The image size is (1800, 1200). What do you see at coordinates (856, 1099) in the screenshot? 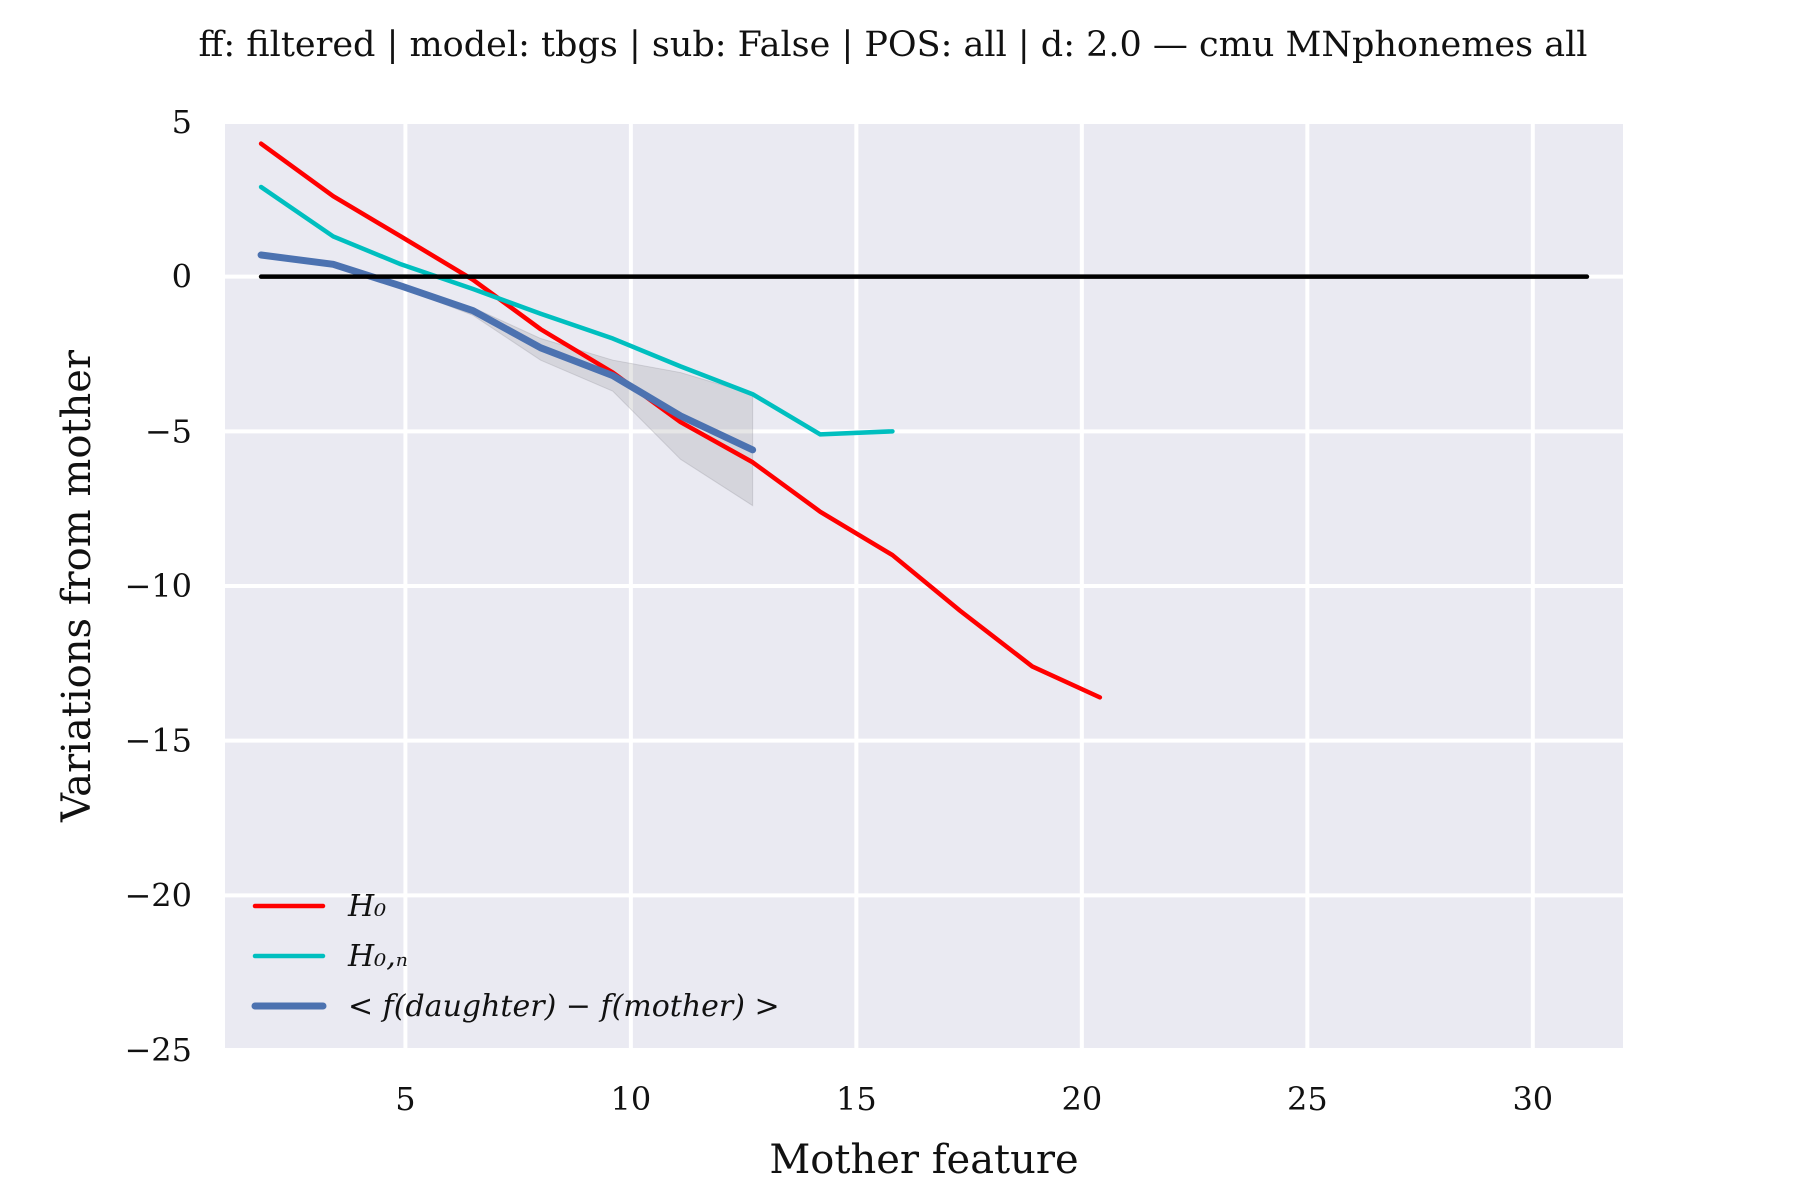
I see `x-tick-label: 15` at bounding box center [856, 1099].